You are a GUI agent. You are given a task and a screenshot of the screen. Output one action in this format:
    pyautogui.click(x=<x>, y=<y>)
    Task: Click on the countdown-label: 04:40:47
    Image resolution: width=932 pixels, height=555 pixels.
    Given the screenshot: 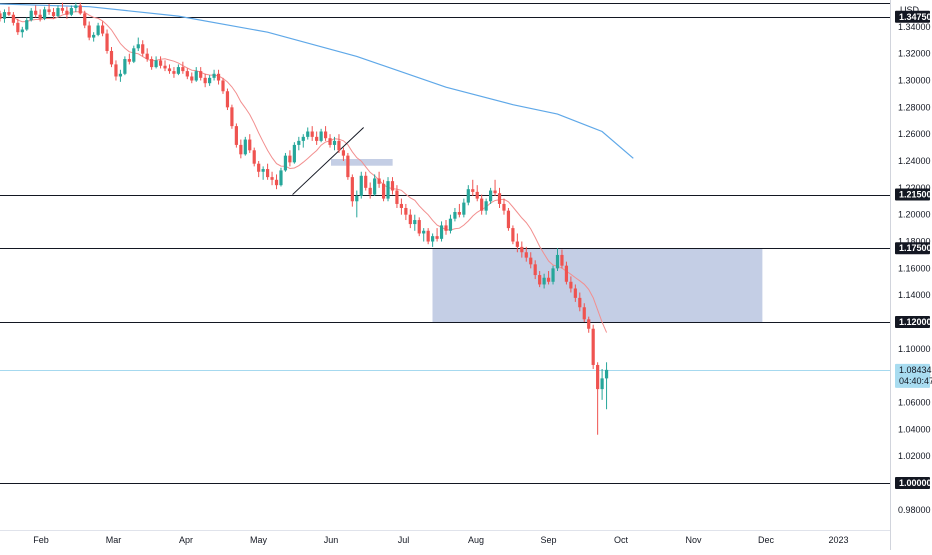 What is the action you would take?
    pyautogui.click(x=915, y=381)
    